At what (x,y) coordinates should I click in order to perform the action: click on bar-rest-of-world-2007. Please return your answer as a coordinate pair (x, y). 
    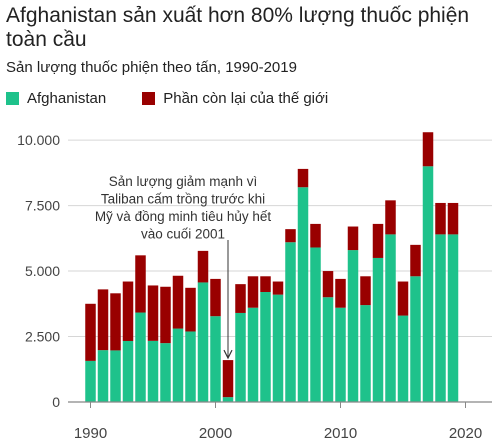
    Looking at the image, I should click on (303, 178).